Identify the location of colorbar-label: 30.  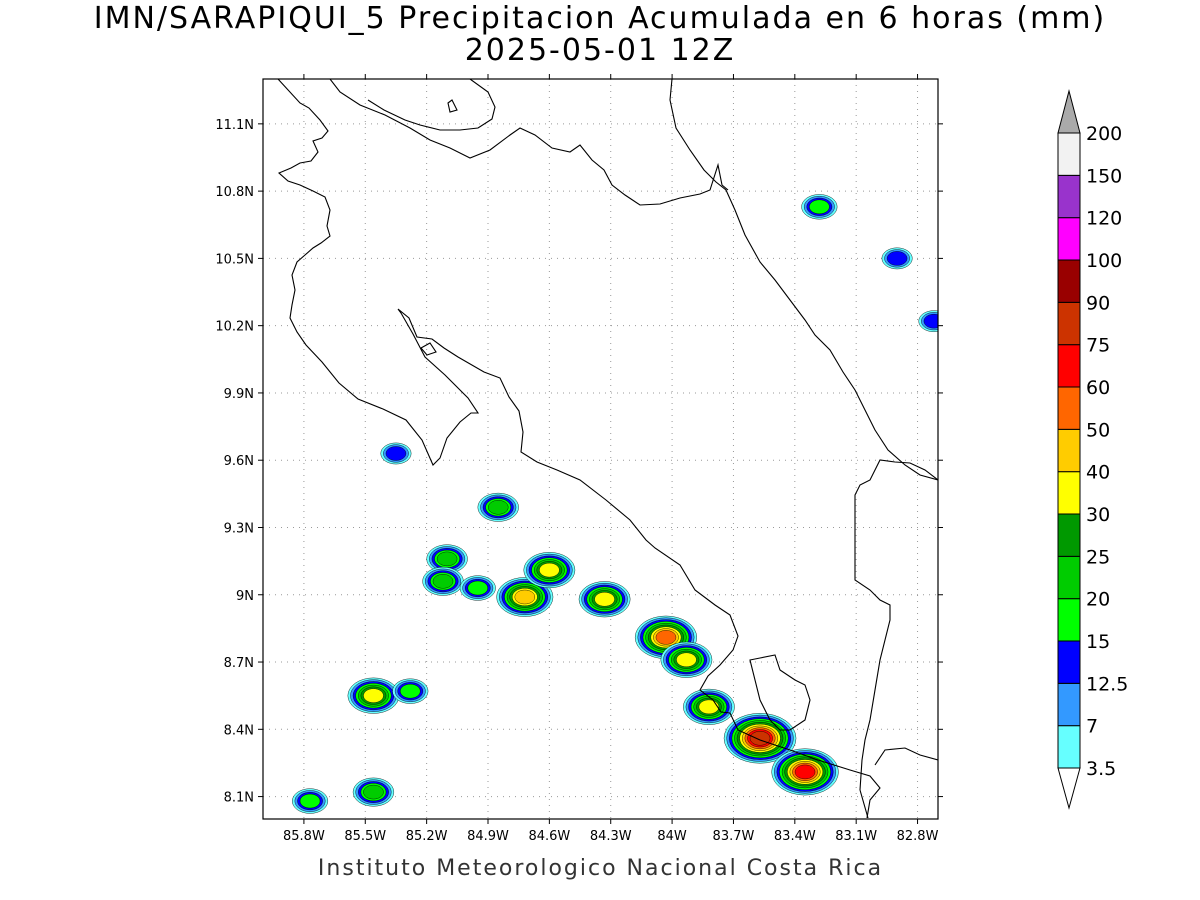
(1098, 515).